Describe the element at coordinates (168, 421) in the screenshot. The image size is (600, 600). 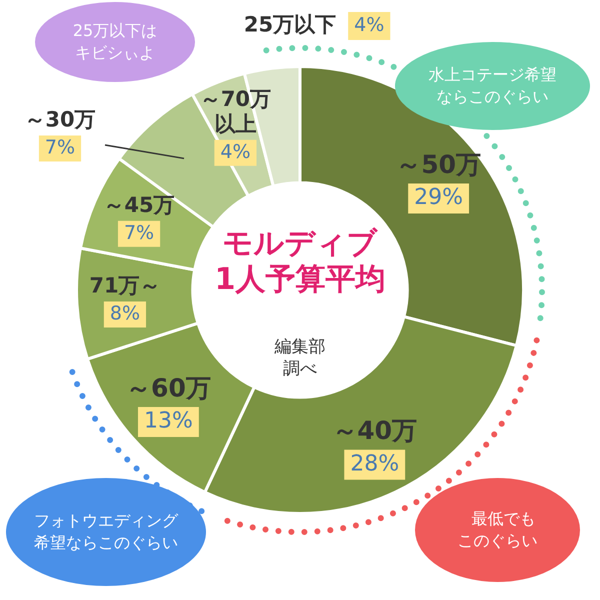
I see `data-label: 13%` at that location.